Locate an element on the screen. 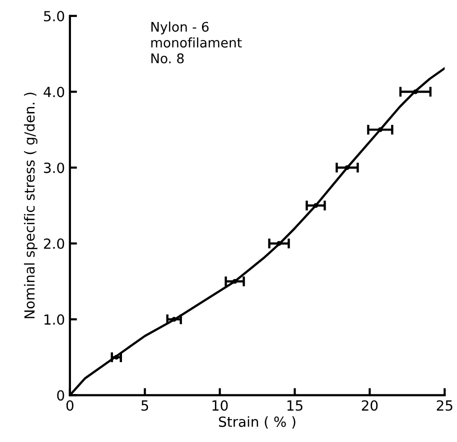  x-tick-label: 15 is located at coordinates (294, 405).